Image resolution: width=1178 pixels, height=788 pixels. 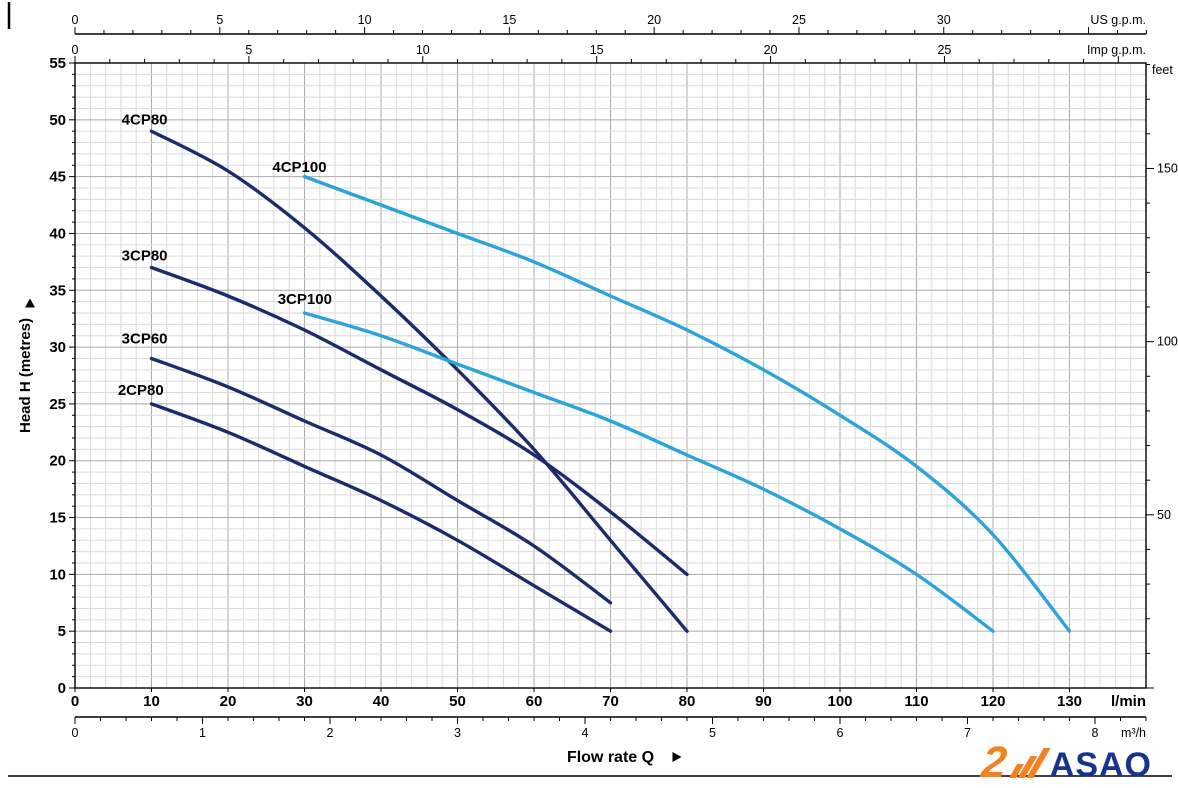 I want to click on logo-numeral-2: 2, so click(x=994, y=762).